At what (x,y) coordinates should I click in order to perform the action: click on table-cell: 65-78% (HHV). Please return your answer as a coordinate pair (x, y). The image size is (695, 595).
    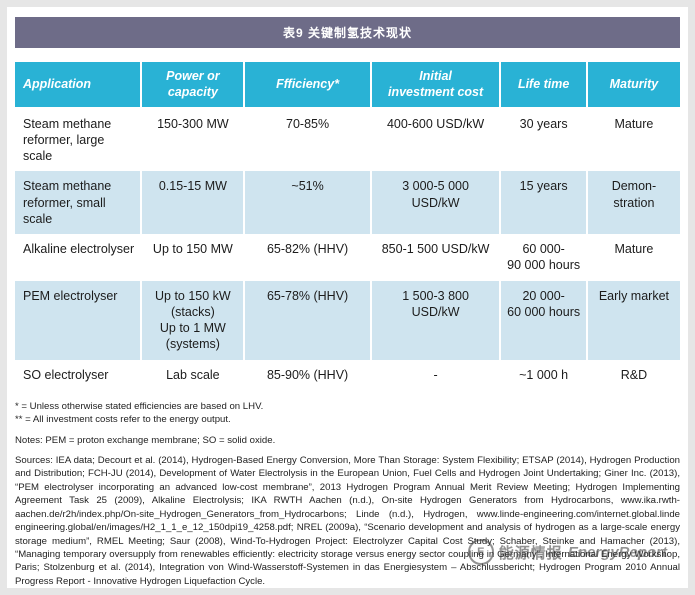
    Looking at the image, I should click on (307, 320).